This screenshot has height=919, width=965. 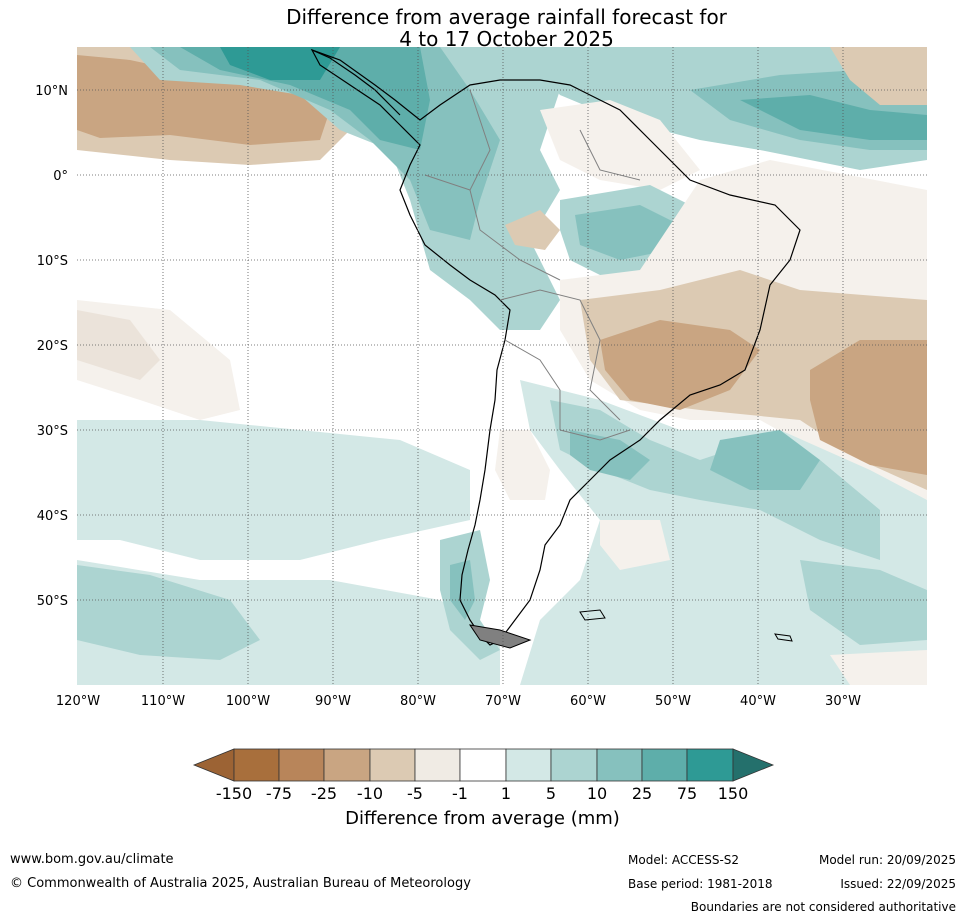 What do you see at coordinates (887, 860) in the screenshot?
I see `model-run-date: Model run: 20/09/2025` at bounding box center [887, 860].